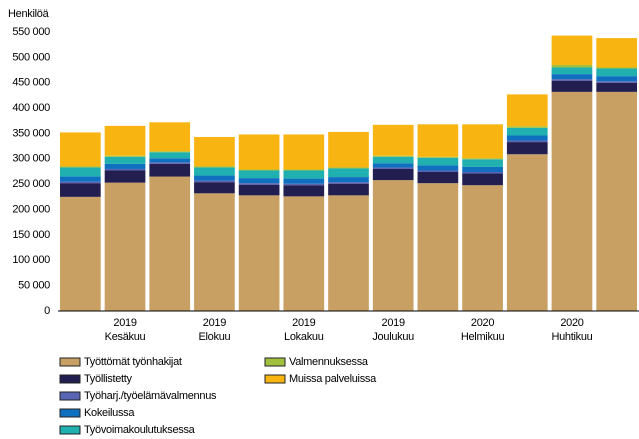 This screenshot has height=439, width=639. I want to click on y-tick-label: 250 000, so click(31, 184).